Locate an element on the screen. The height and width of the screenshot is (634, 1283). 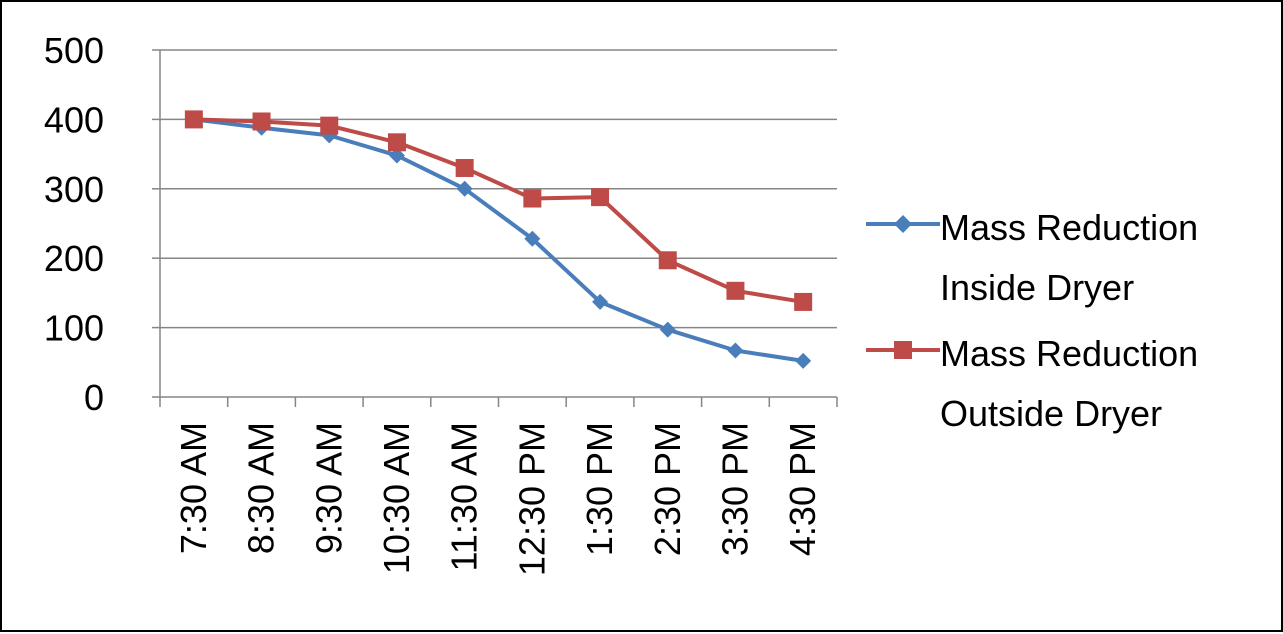
series-line is located at coordinates (498, 210).